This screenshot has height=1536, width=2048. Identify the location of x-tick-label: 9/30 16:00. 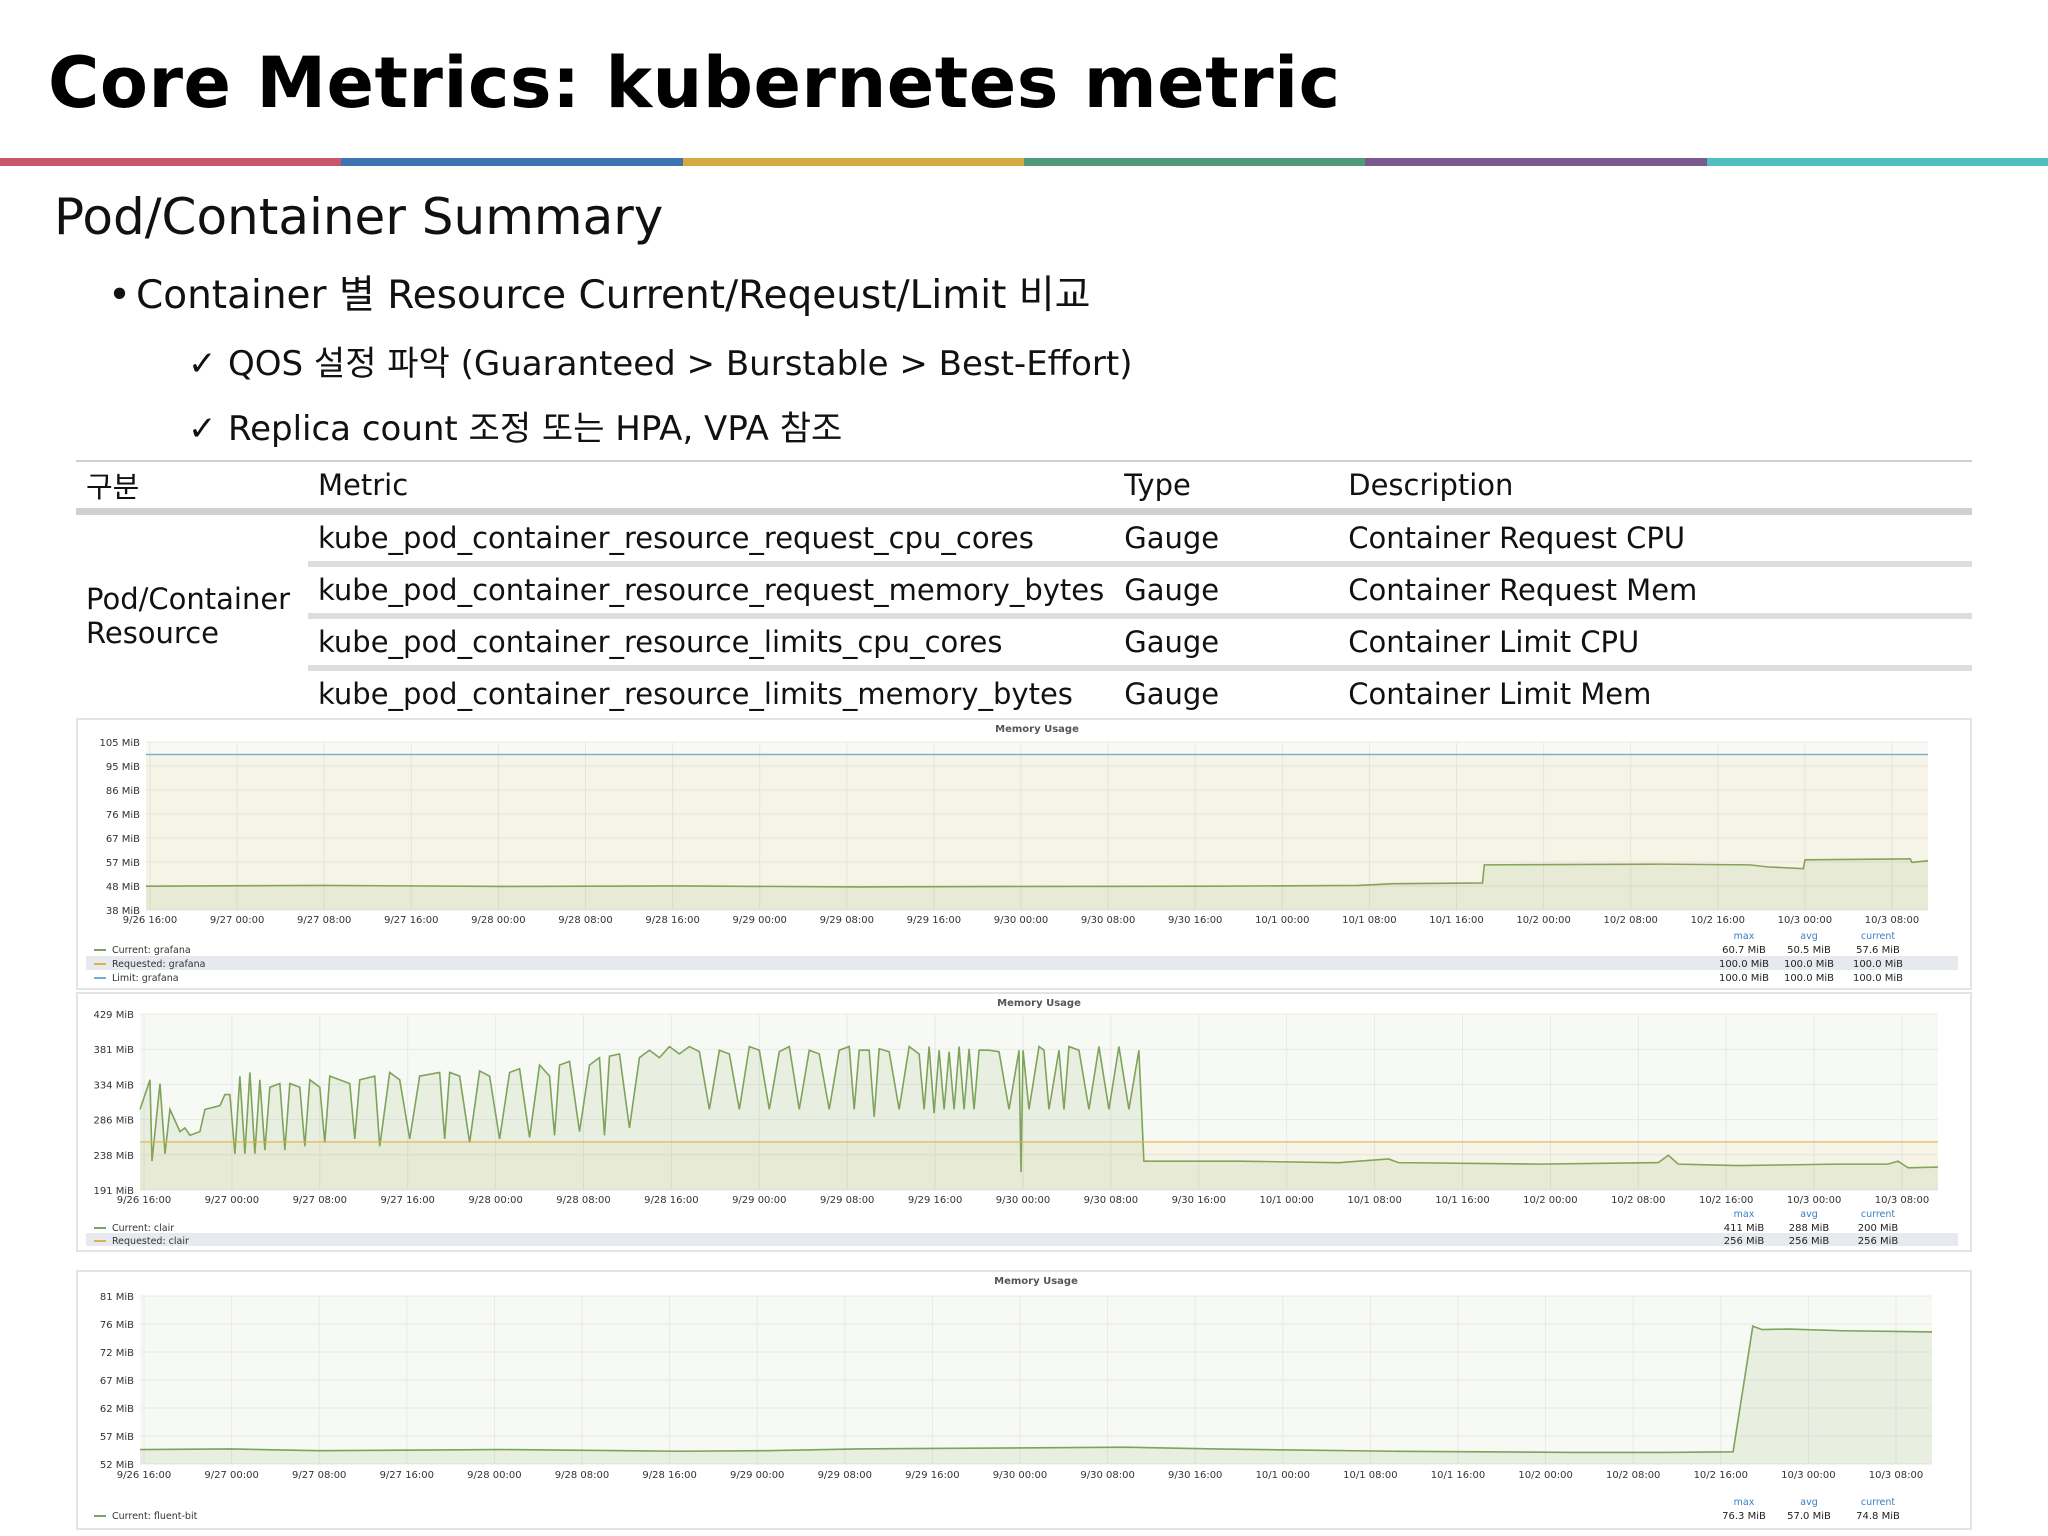
(1199, 1200).